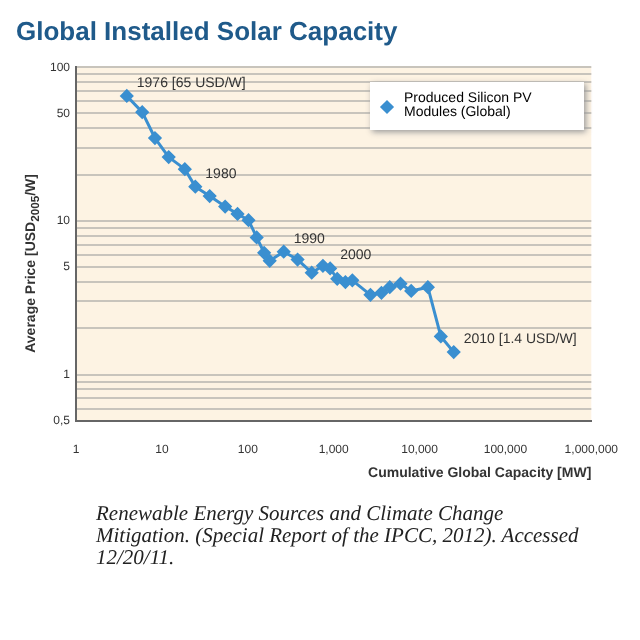  I want to click on chart-title: Global Installed Solar Capacity, so click(208, 31).